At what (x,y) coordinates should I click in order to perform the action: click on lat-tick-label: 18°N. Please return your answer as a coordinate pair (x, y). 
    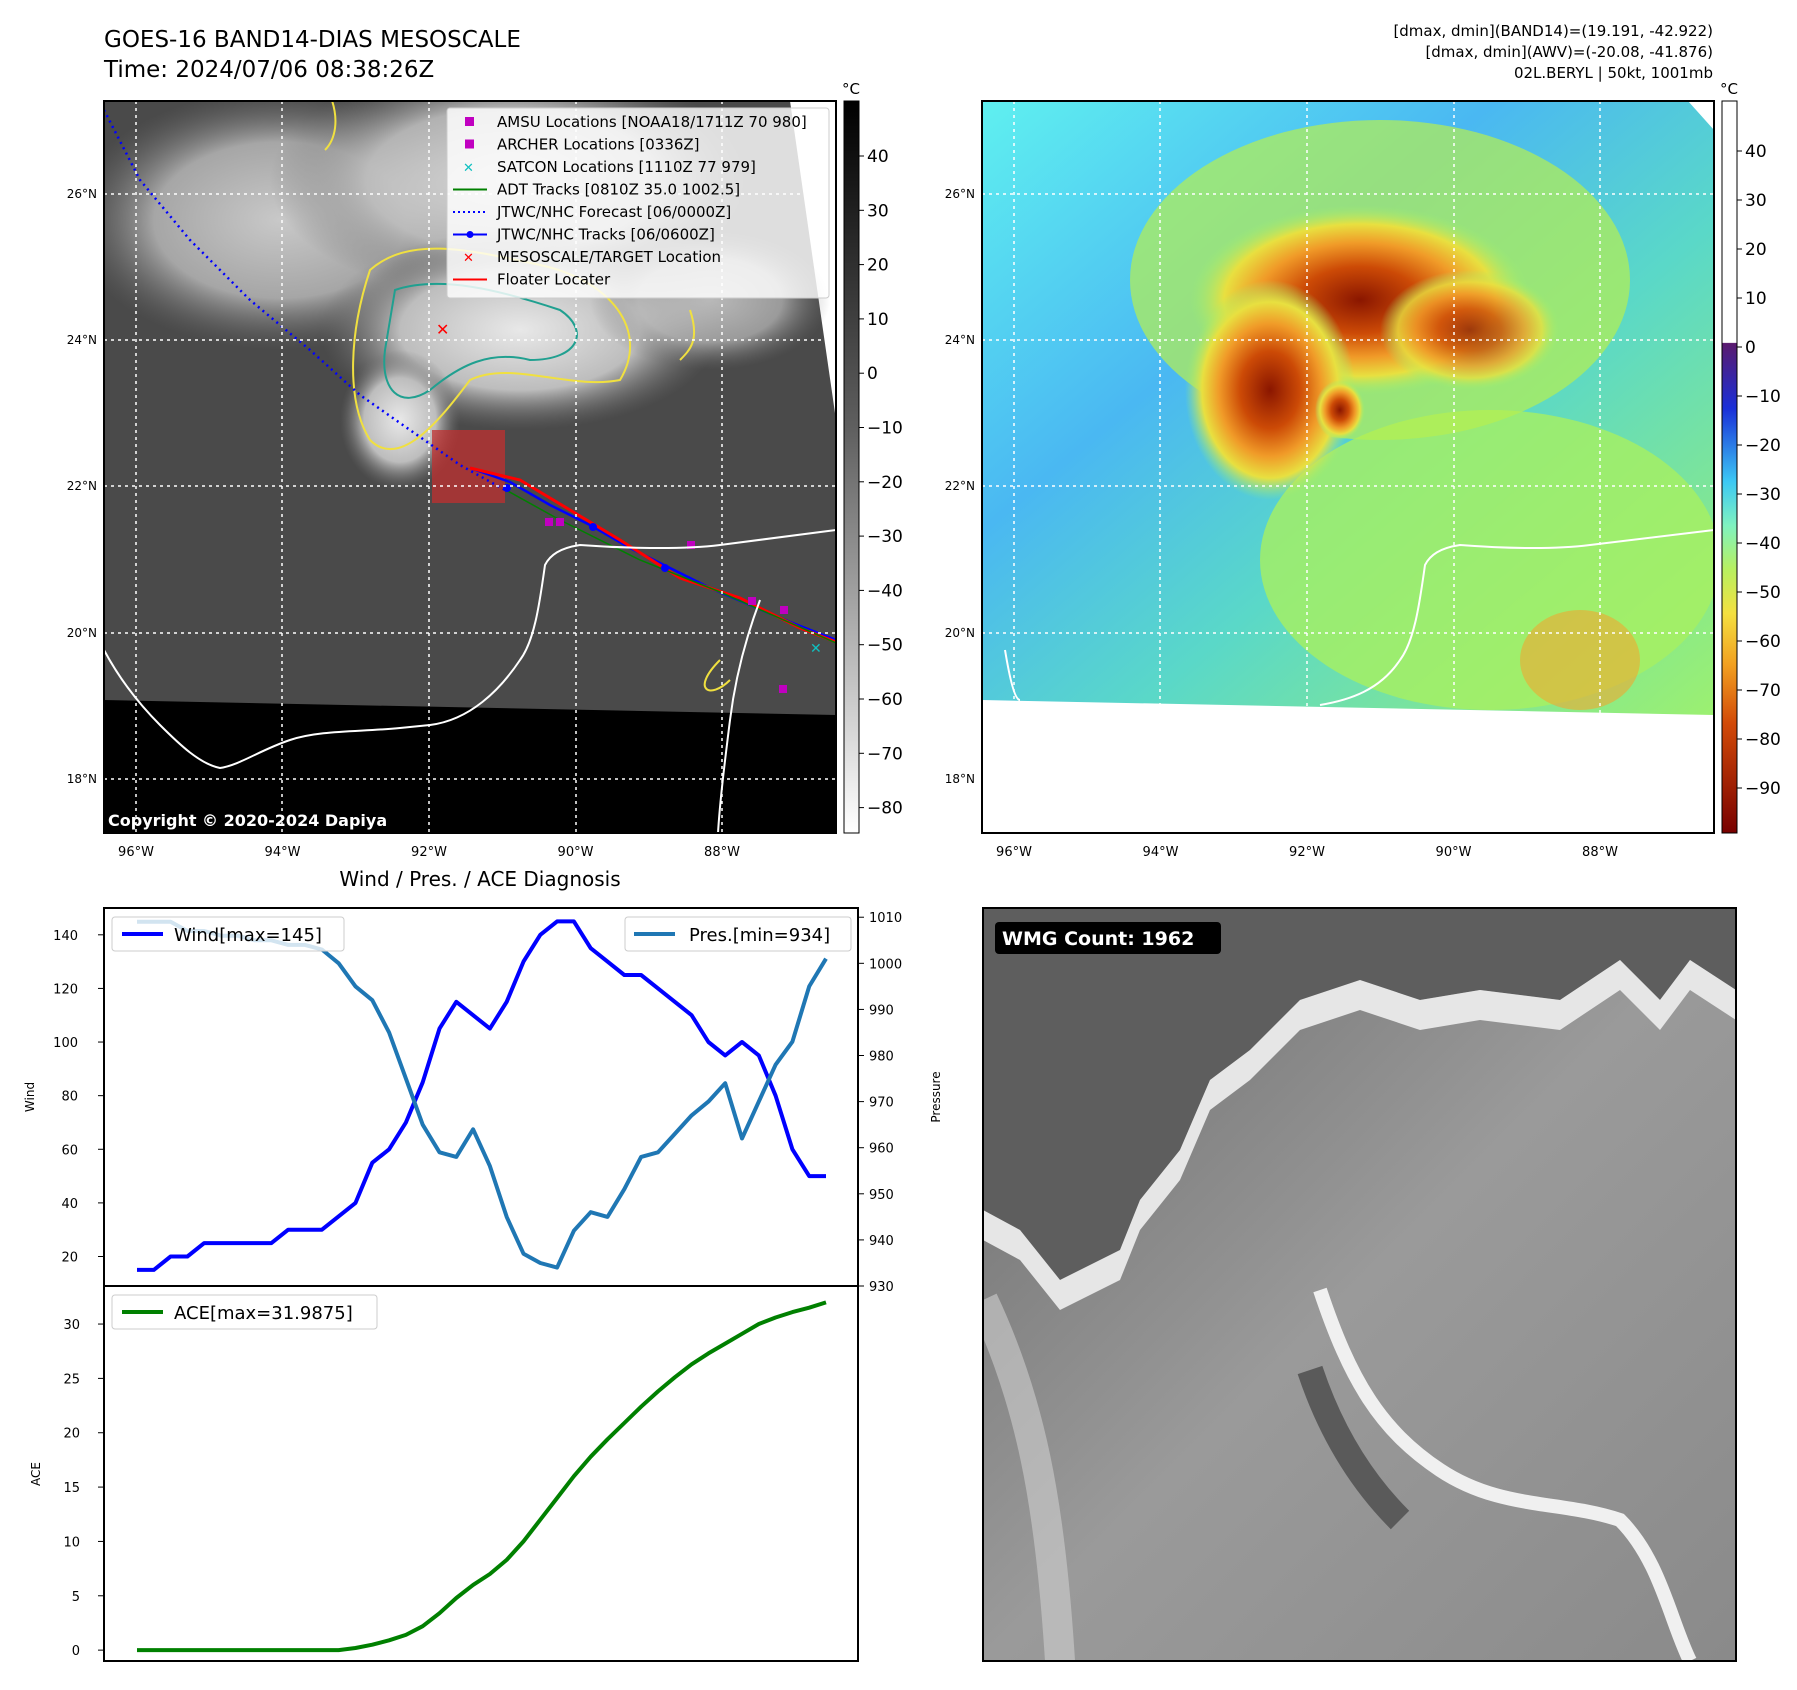
    Looking at the image, I should click on (960, 779).